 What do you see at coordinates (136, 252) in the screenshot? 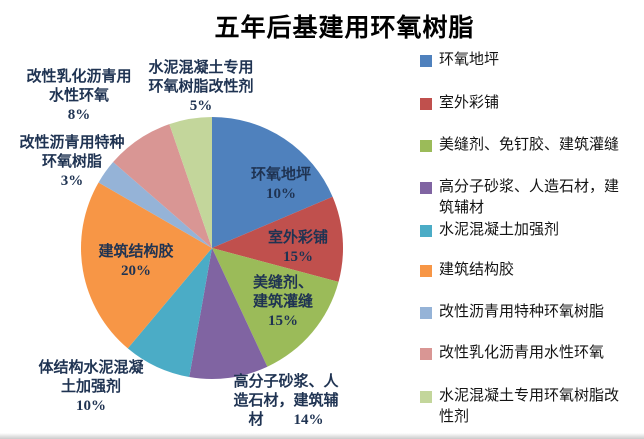
I see `slice-label-line: 建筑结构胶` at bounding box center [136, 252].